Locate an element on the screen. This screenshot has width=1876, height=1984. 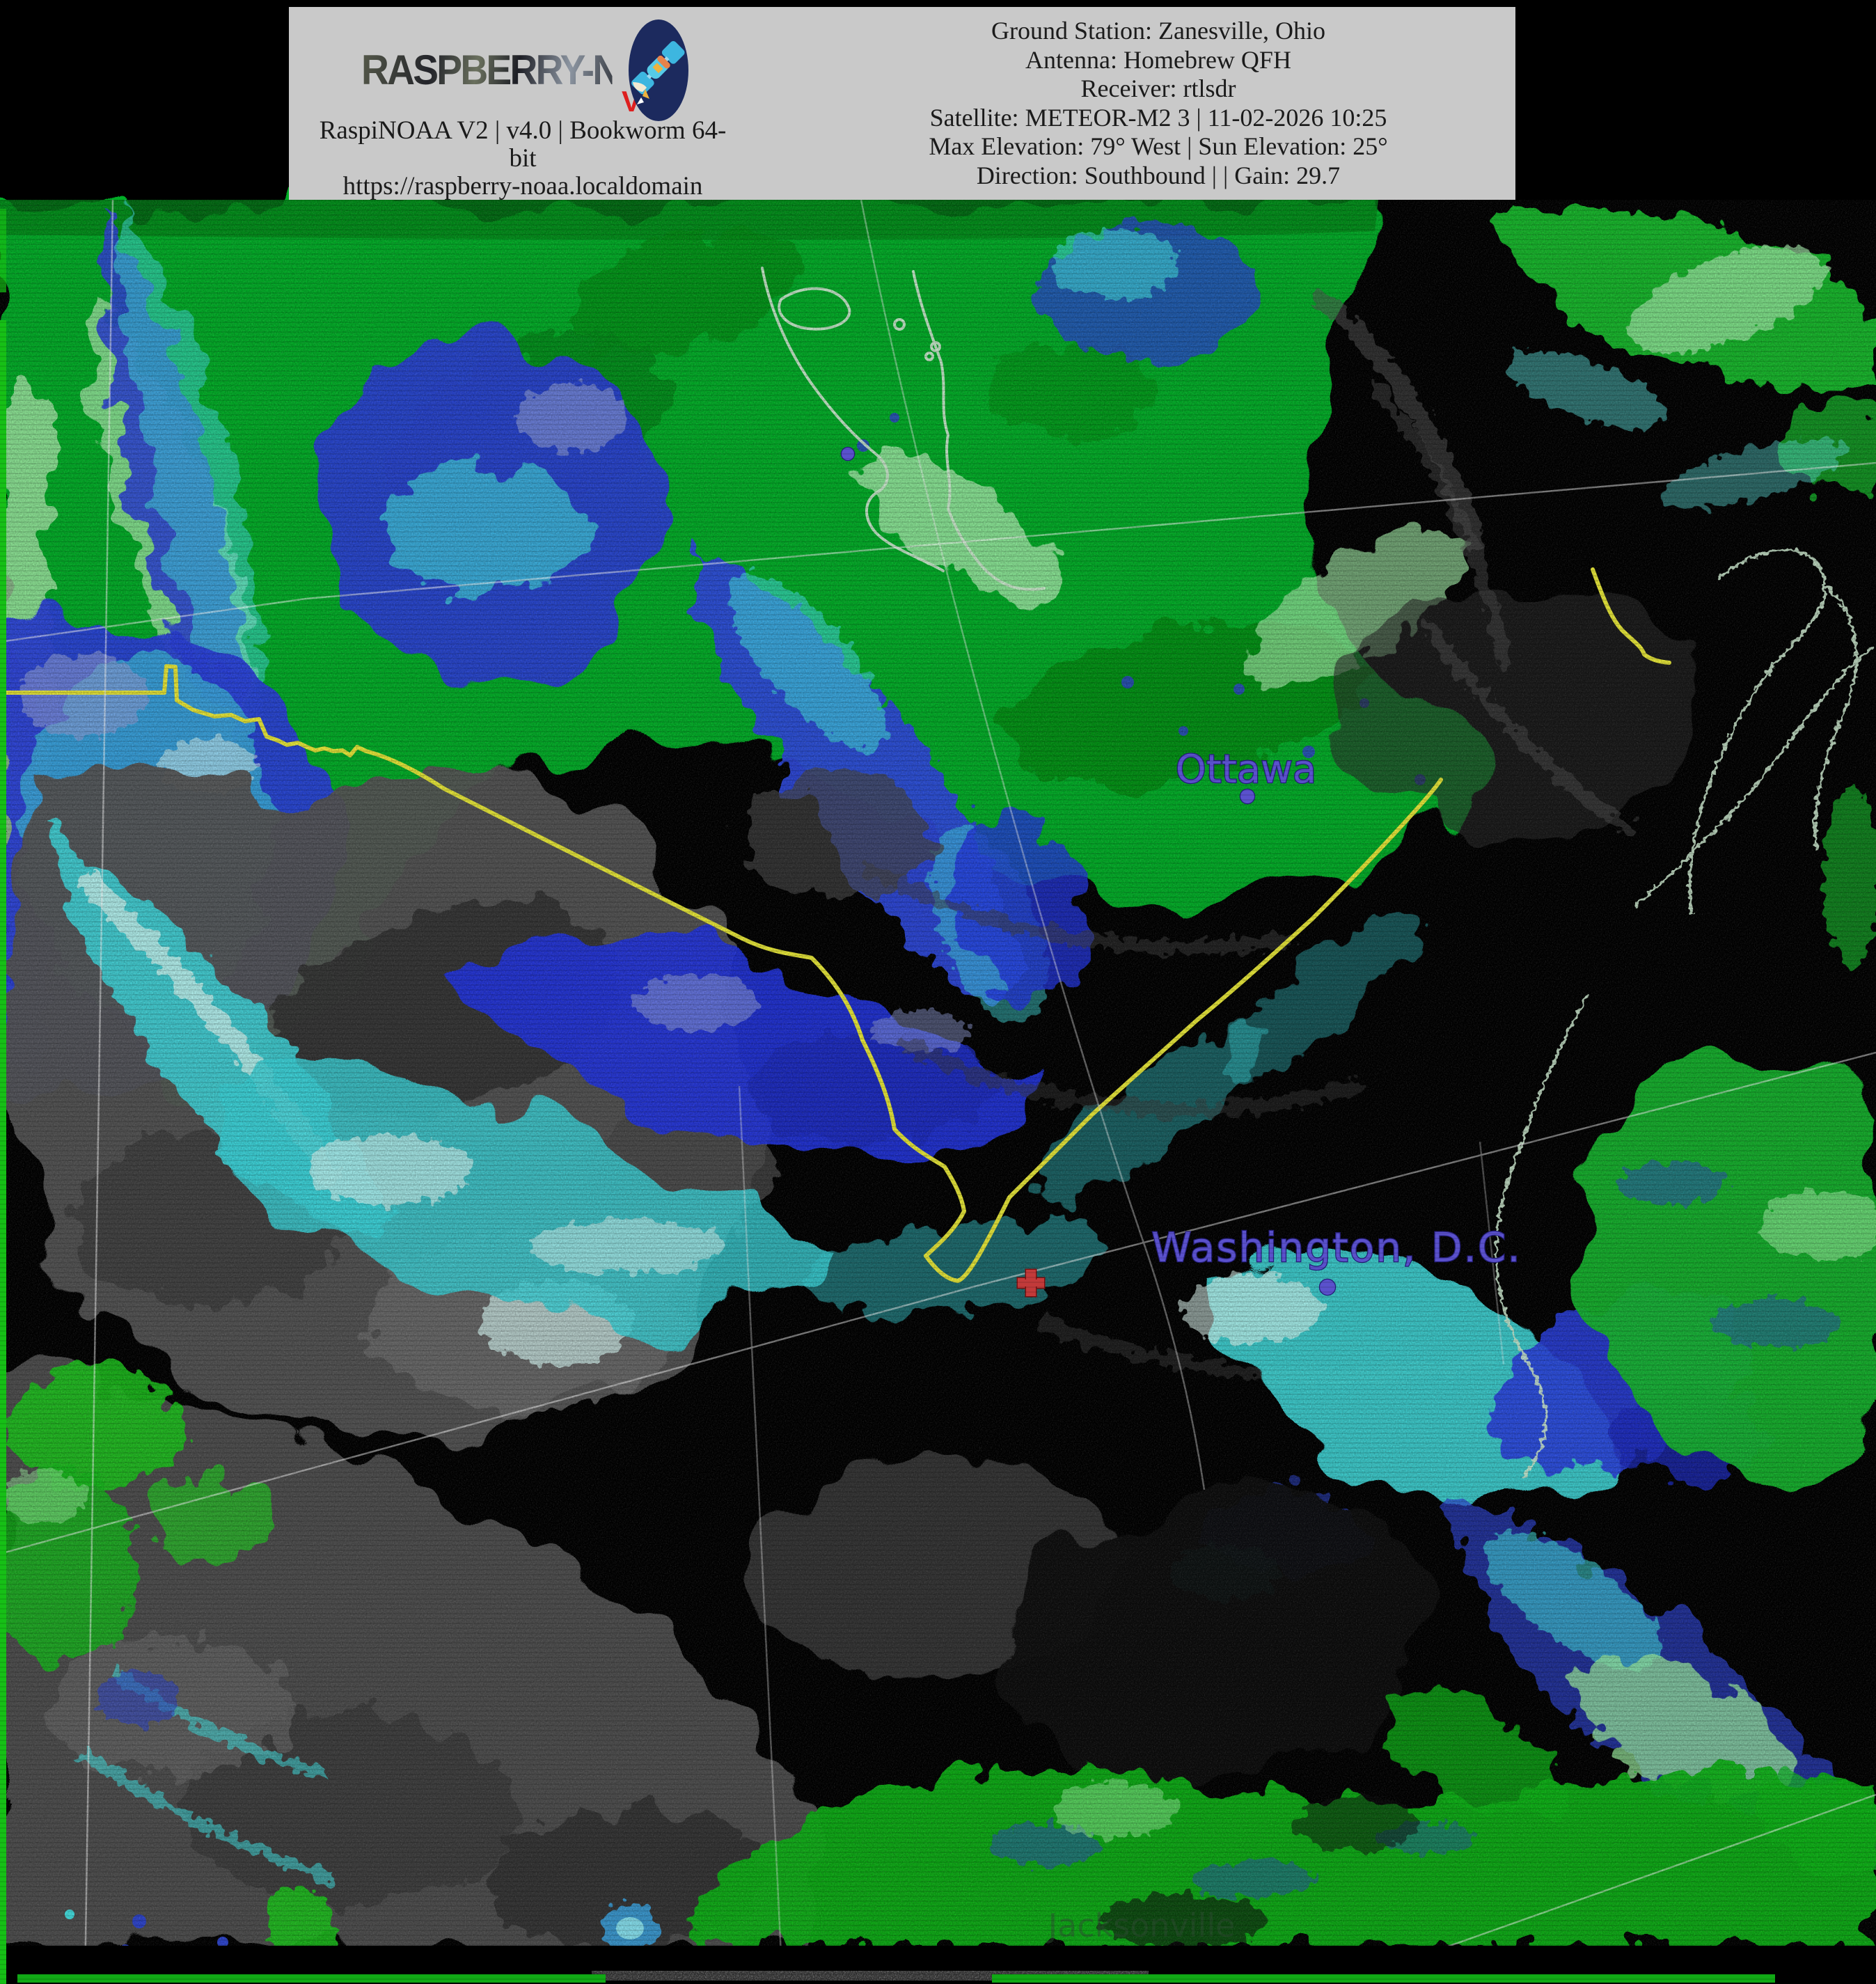
system-url-line: https://raspberry-noaa.localdomain is located at coordinates (522, 186).